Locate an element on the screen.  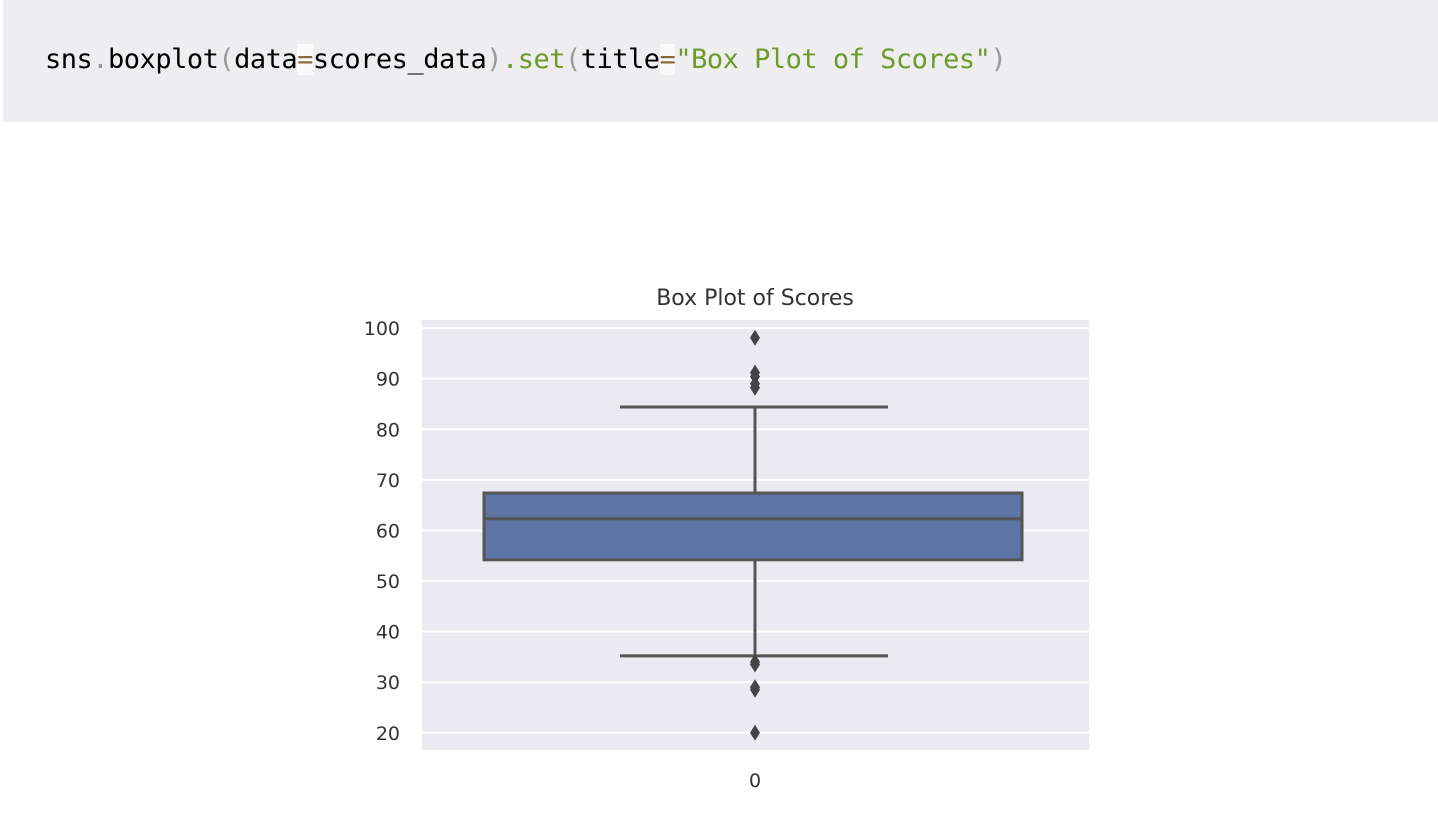
y-tick-label: 20 is located at coordinates (388, 734).